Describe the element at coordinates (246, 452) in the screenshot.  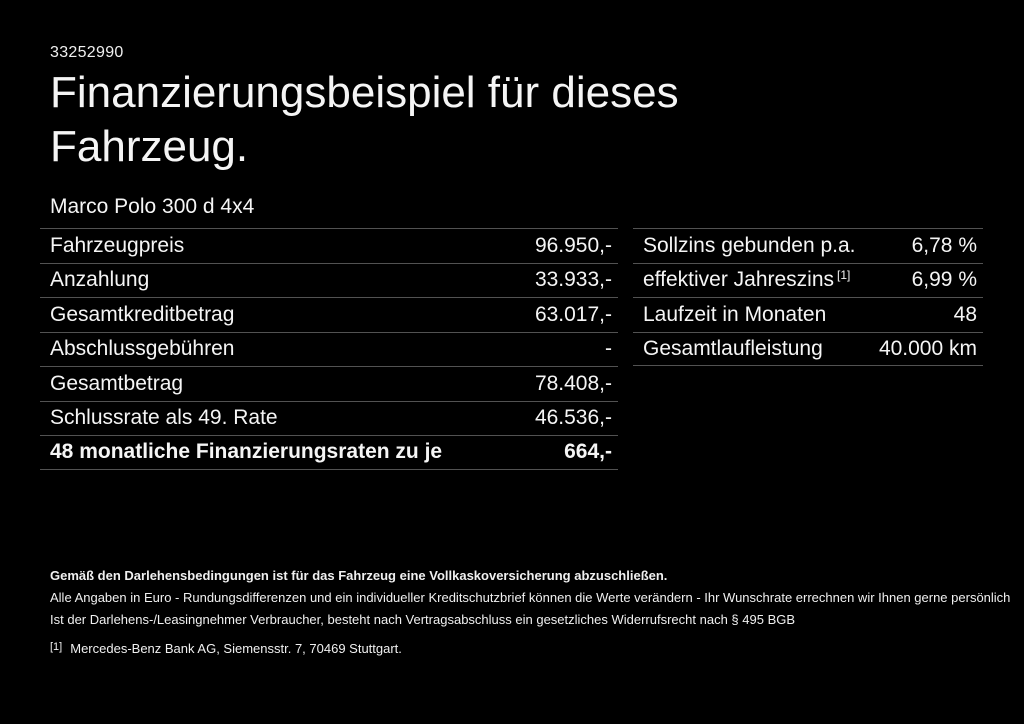
I see `financing-cost-row-label: 48 monatliche Finanzierungsraten zu je` at that location.